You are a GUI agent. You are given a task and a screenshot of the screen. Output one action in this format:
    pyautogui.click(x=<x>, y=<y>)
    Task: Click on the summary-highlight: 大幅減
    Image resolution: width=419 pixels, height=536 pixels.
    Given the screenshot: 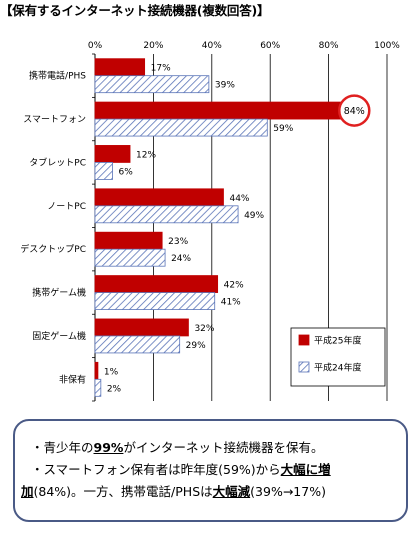 What is the action you would take?
    pyautogui.click(x=231, y=491)
    